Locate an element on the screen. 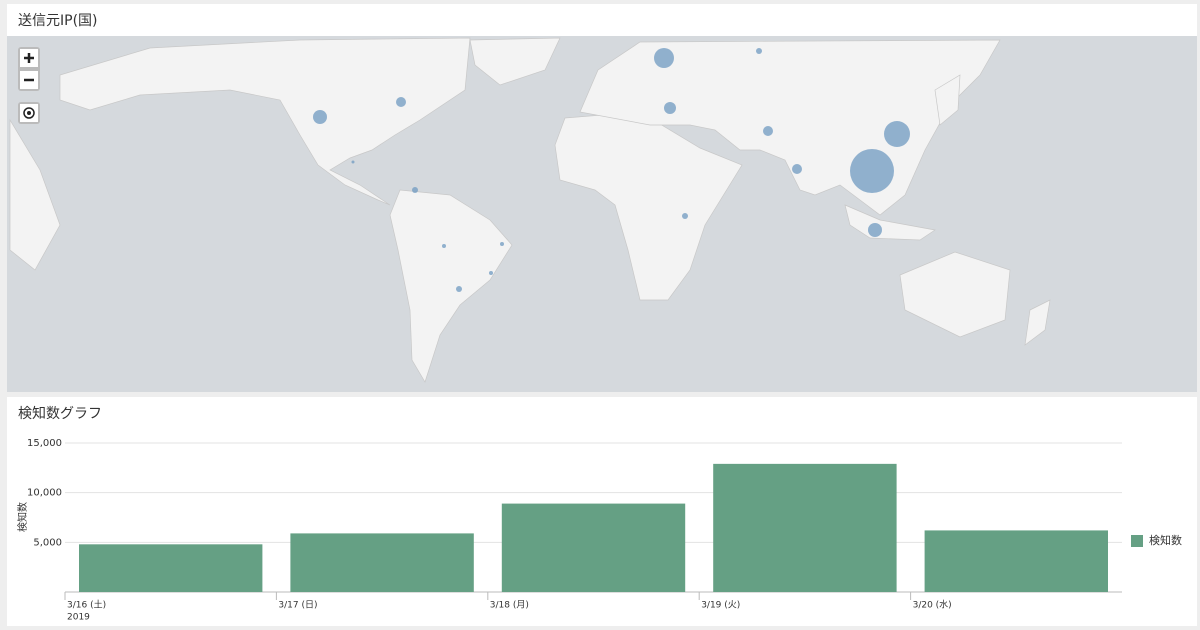  map-title: 送信元IP(国) is located at coordinates (58, 21).